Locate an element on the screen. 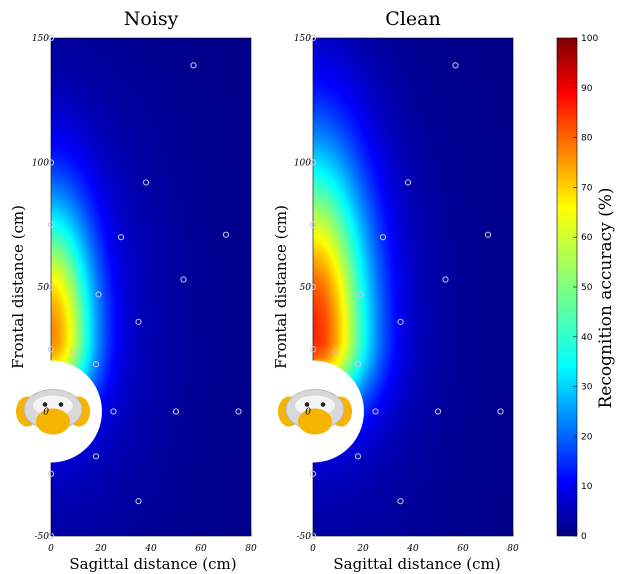 The height and width of the screenshot is (574, 621). colorbar-tick-label: 50 is located at coordinates (587, 288).